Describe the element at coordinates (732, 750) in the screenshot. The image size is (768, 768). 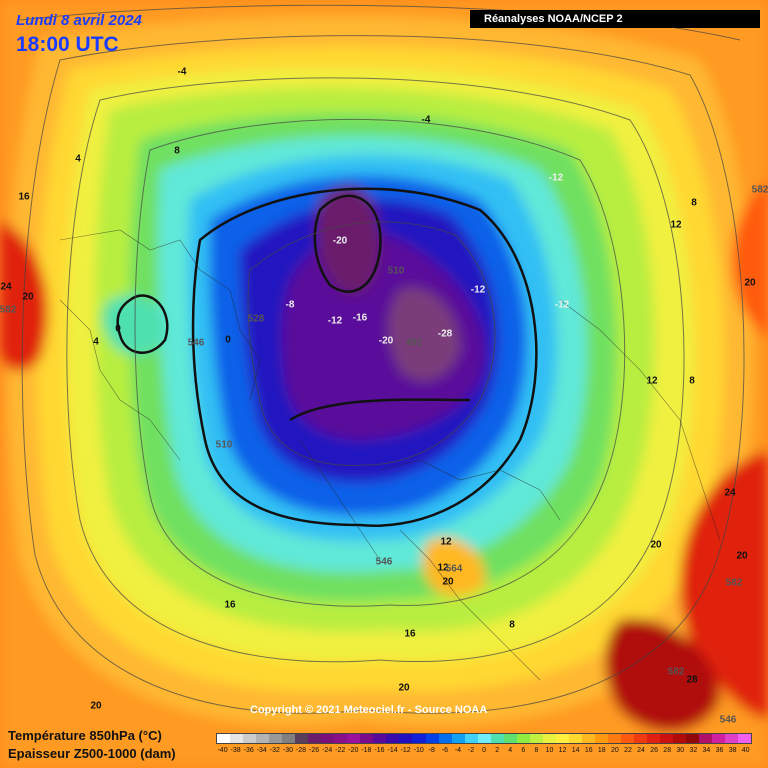
I see `scale-tick-label: 38` at that location.